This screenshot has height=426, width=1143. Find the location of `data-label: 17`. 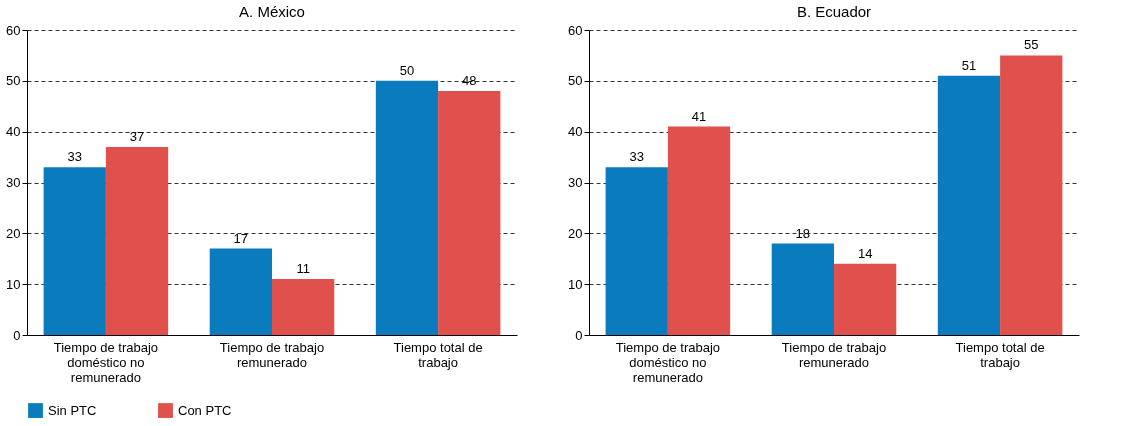

data-label: 17 is located at coordinates (241, 238).